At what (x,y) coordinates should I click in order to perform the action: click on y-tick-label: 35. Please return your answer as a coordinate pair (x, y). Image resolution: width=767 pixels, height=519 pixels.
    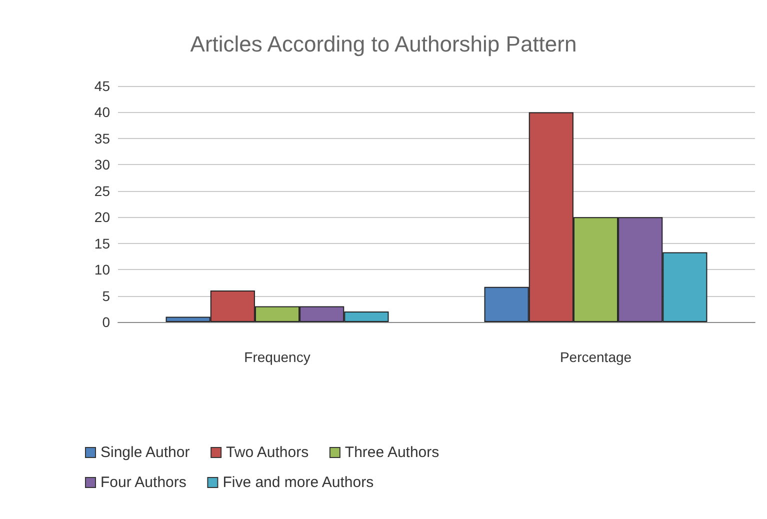
    Looking at the image, I should click on (102, 138).